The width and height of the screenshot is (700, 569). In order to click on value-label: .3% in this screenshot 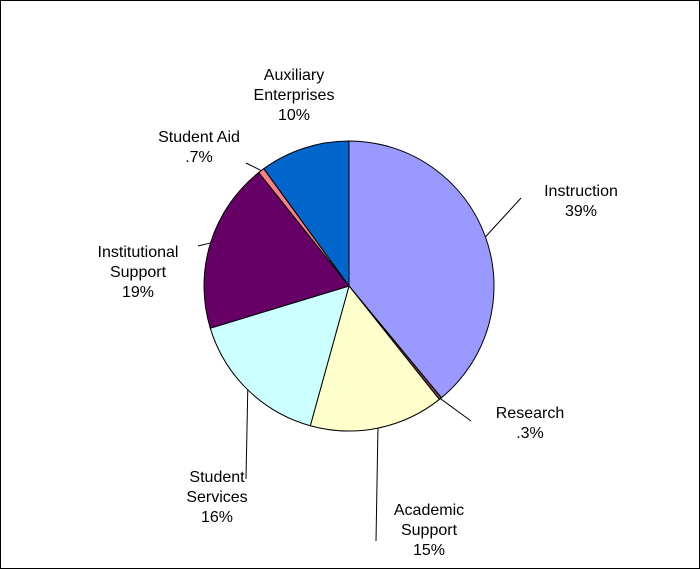, I will do `click(530, 433)`.